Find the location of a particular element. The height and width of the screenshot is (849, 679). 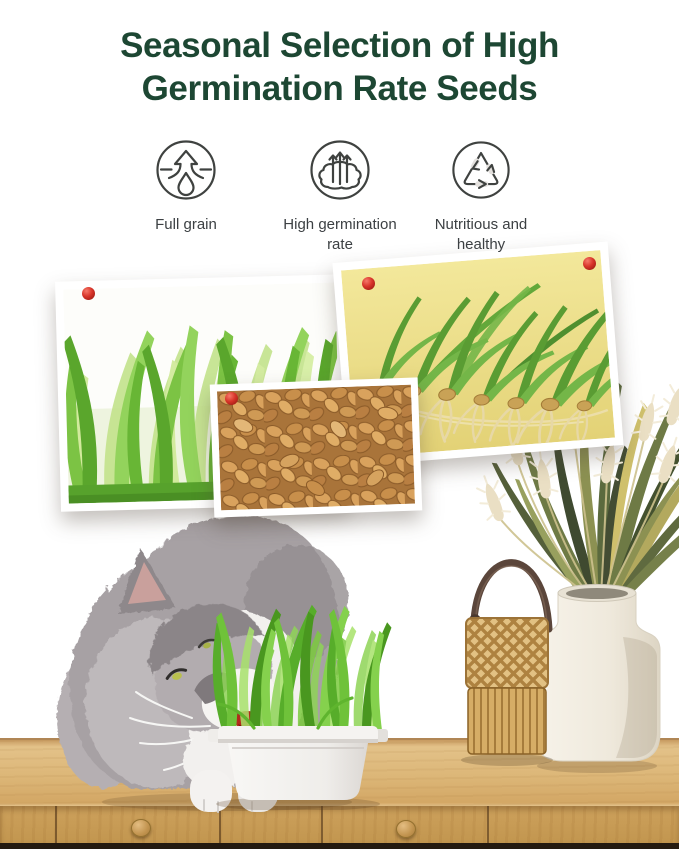

title-line-2: Germination Rate Seeds is located at coordinates (339, 89).